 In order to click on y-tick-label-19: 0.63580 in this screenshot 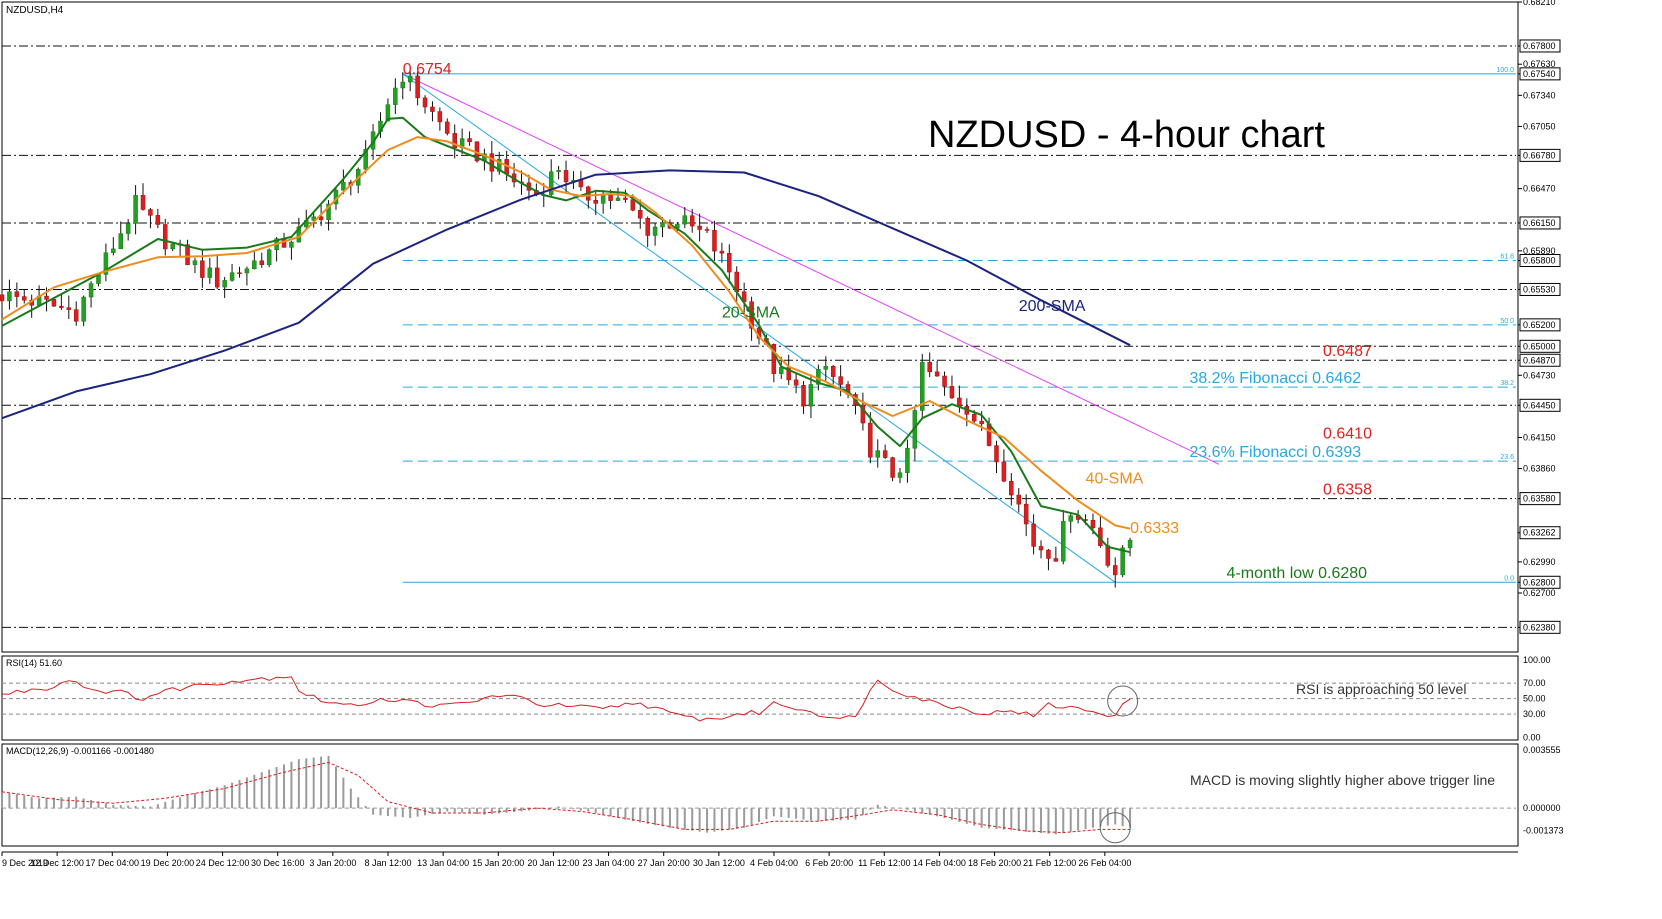, I will do `click(1539, 499)`.